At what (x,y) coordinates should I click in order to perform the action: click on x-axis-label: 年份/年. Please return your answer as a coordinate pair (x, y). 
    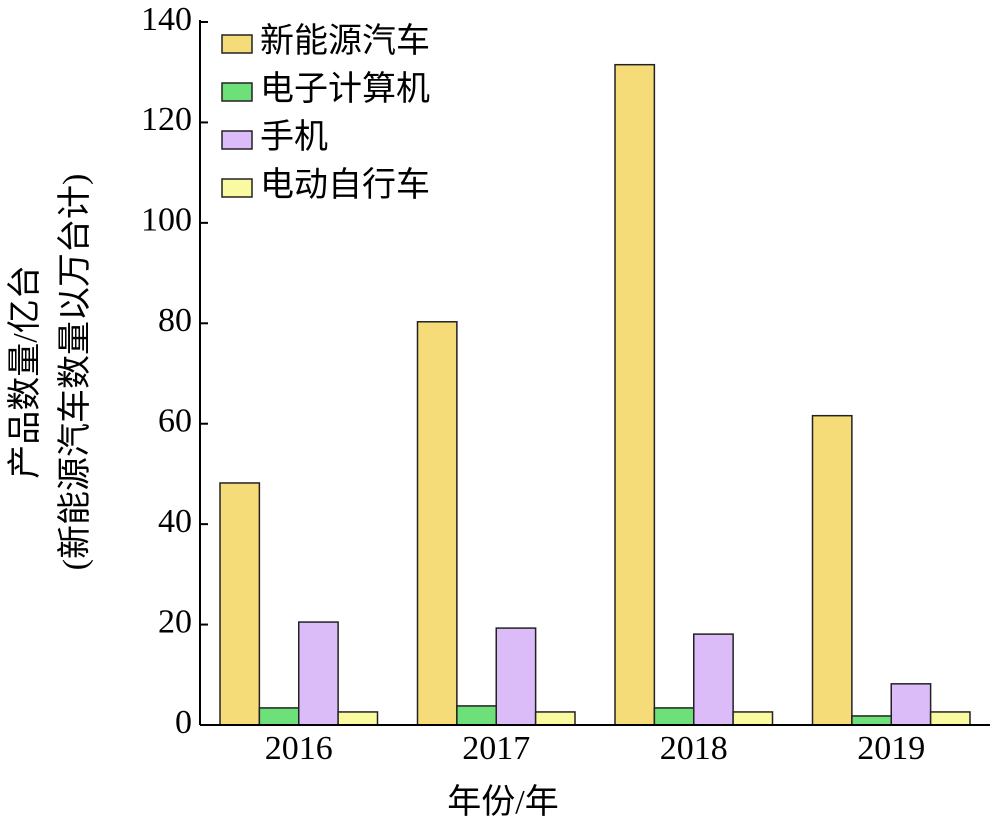
    Looking at the image, I should click on (502, 802).